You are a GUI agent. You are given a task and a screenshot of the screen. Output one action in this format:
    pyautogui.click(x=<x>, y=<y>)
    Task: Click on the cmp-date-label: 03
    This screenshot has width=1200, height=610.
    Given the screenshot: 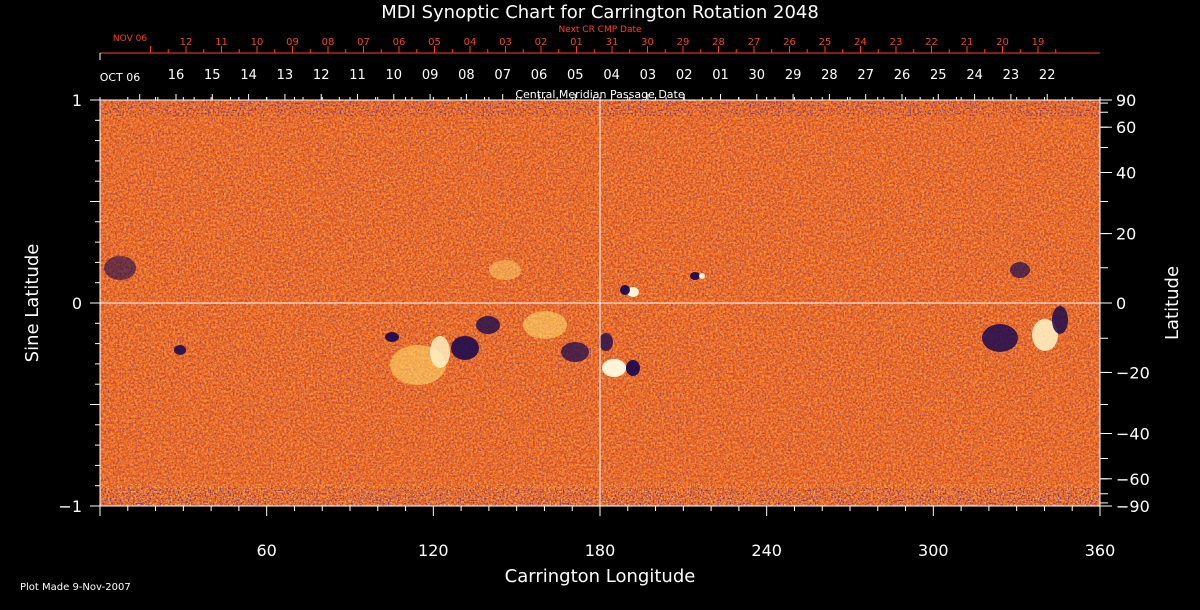 What is the action you would take?
    pyautogui.click(x=648, y=75)
    